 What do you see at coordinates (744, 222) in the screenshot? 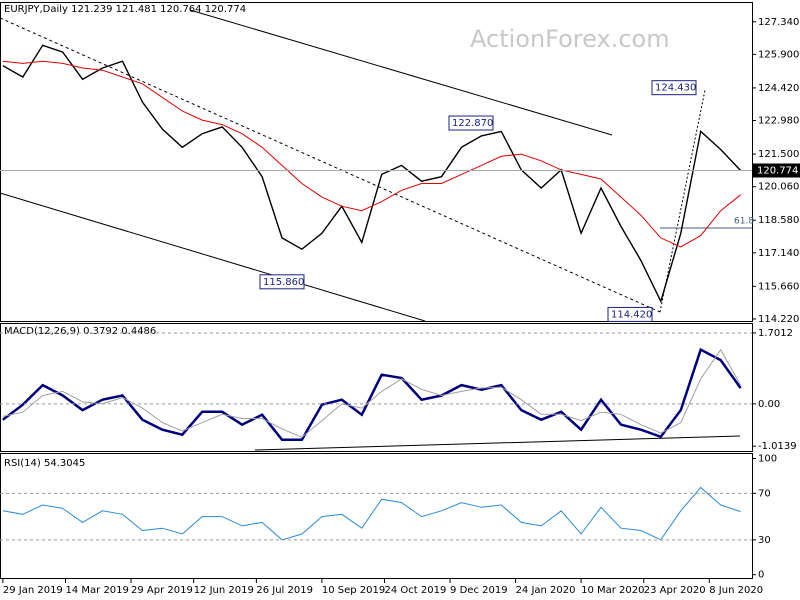
I see `fib-label: 61.8` at bounding box center [744, 222].